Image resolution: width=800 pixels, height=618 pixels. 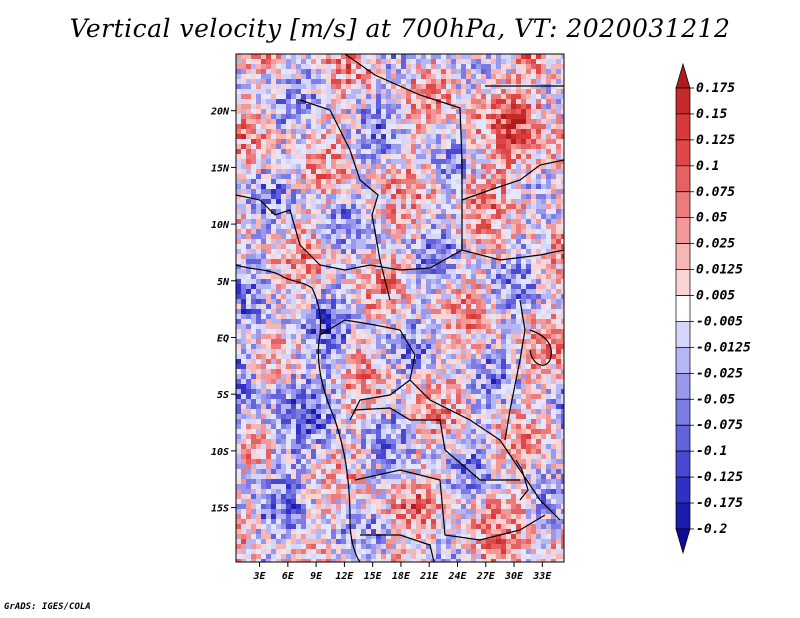 I want to click on colorbar-label: 0.05, so click(x=711, y=218).